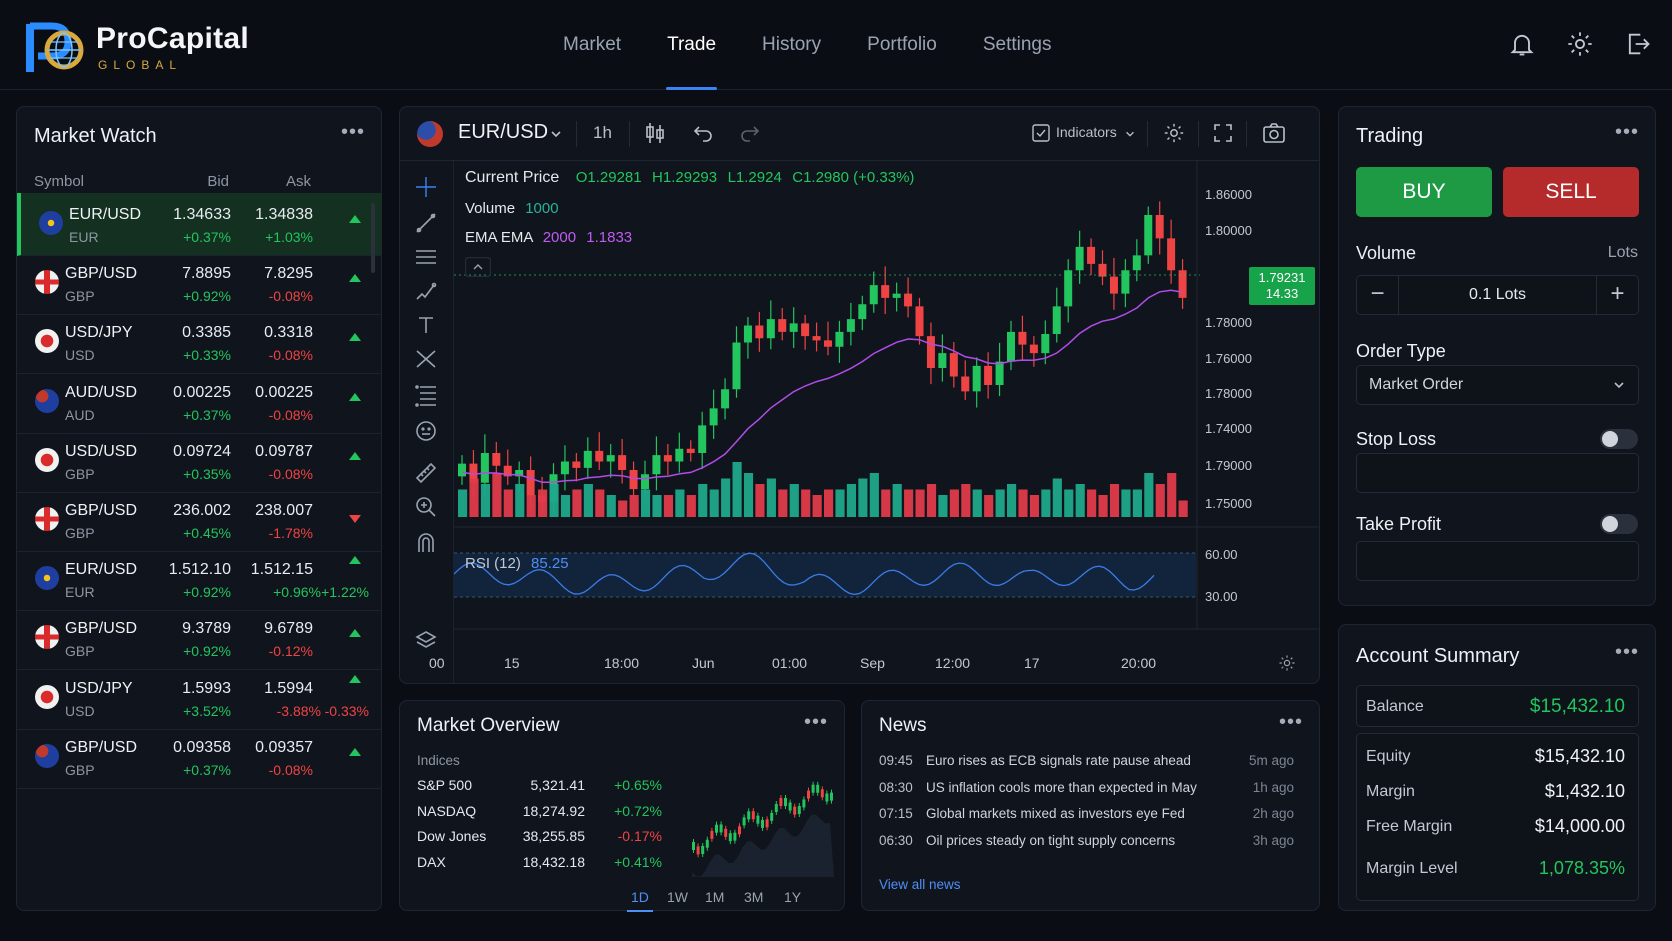 Image resolution: width=1672 pixels, height=941 pixels. What do you see at coordinates (1638, 44) in the screenshot?
I see `logout-icon` at bounding box center [1638, 44].